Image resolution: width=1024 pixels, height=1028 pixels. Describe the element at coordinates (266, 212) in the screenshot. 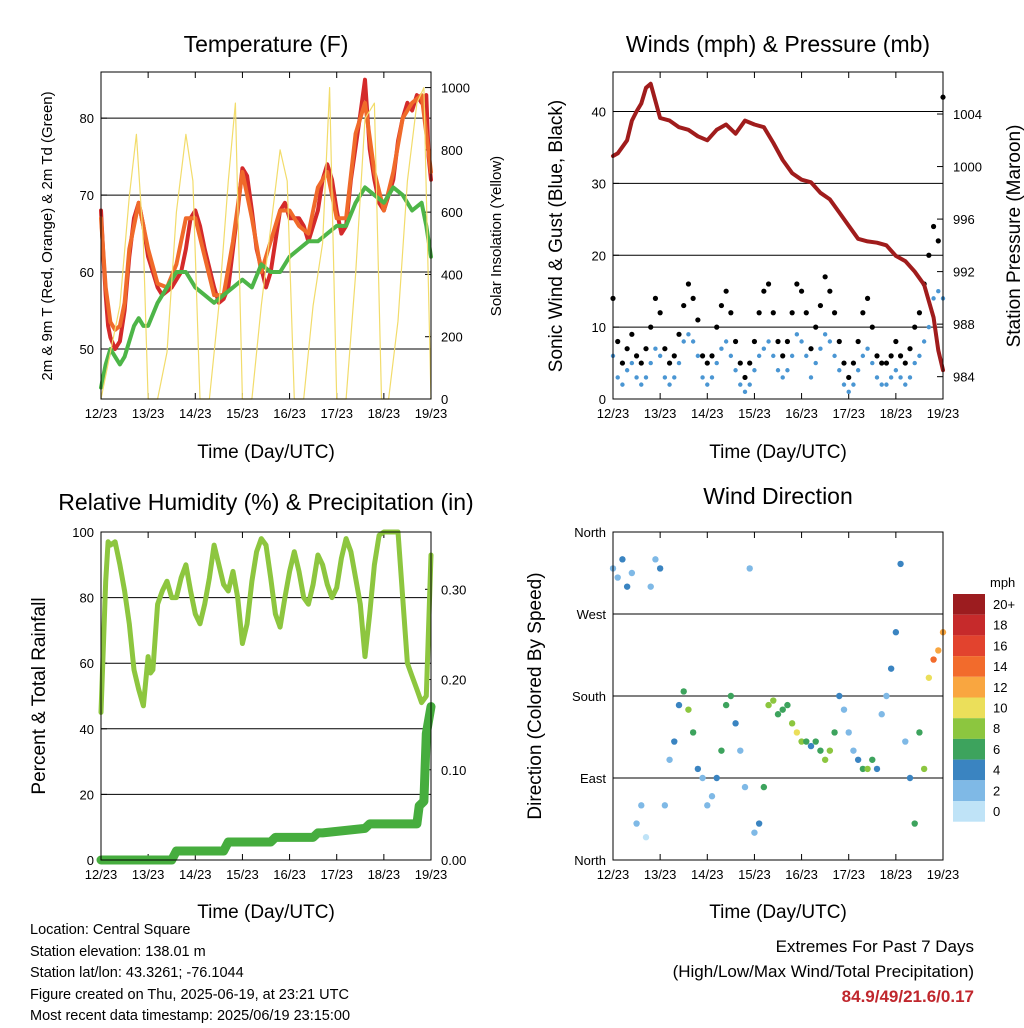

I see `series-line` at that location.